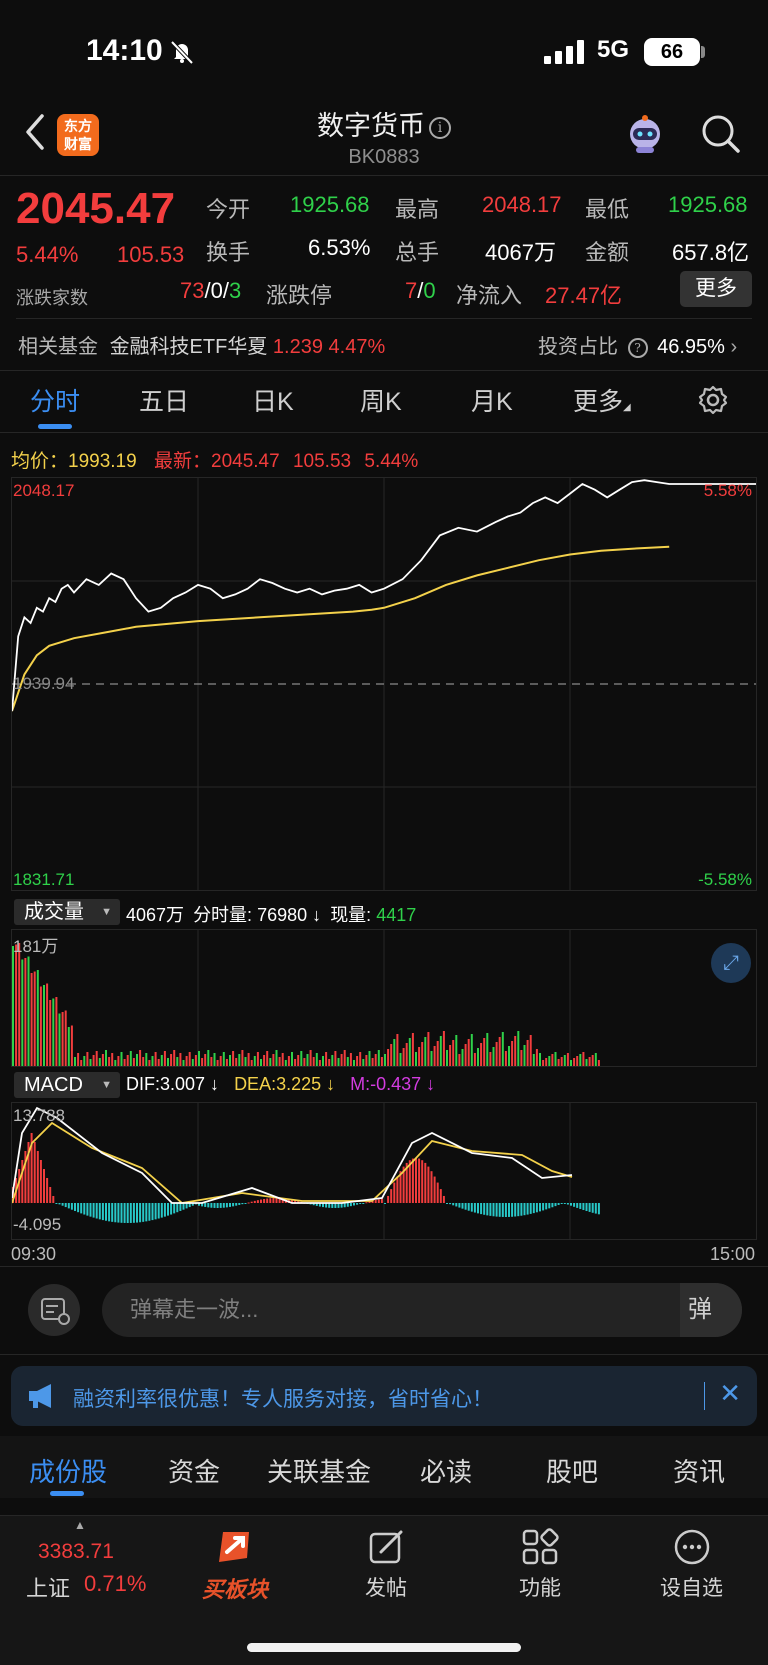  Describe the element at coordinates (78, 135) in the screenshot. I see `brand-logo: 东方 财富` at that location.